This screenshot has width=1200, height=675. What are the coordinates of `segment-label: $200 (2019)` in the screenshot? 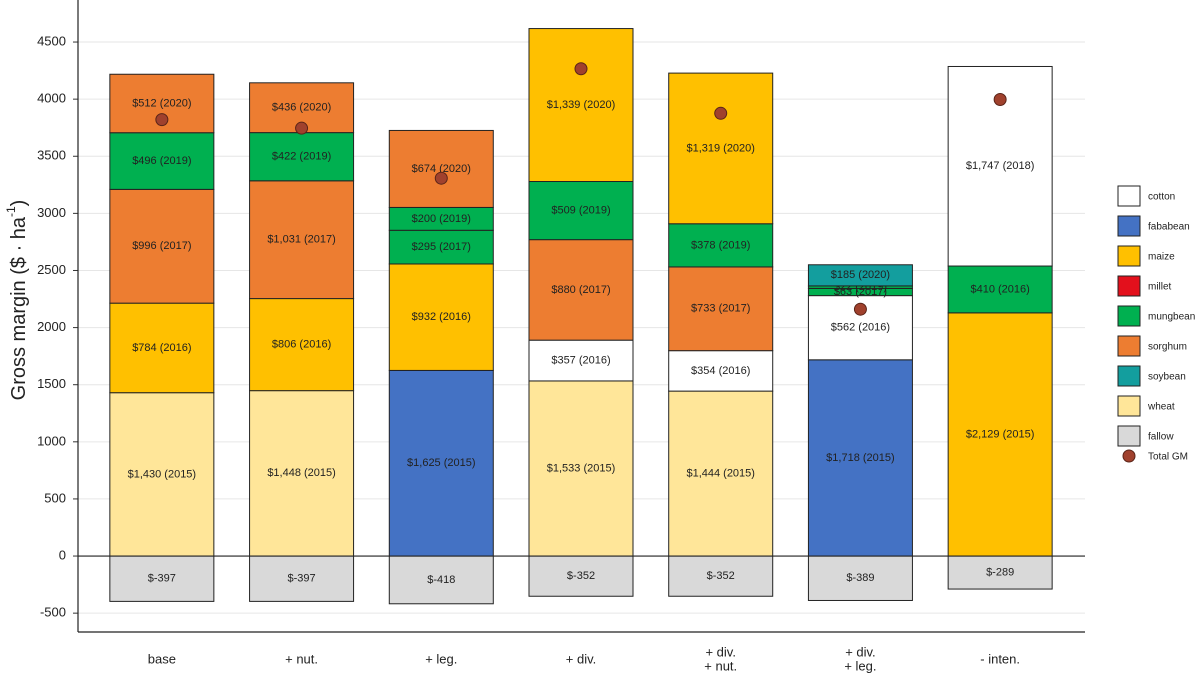 It's located at (441, 219).